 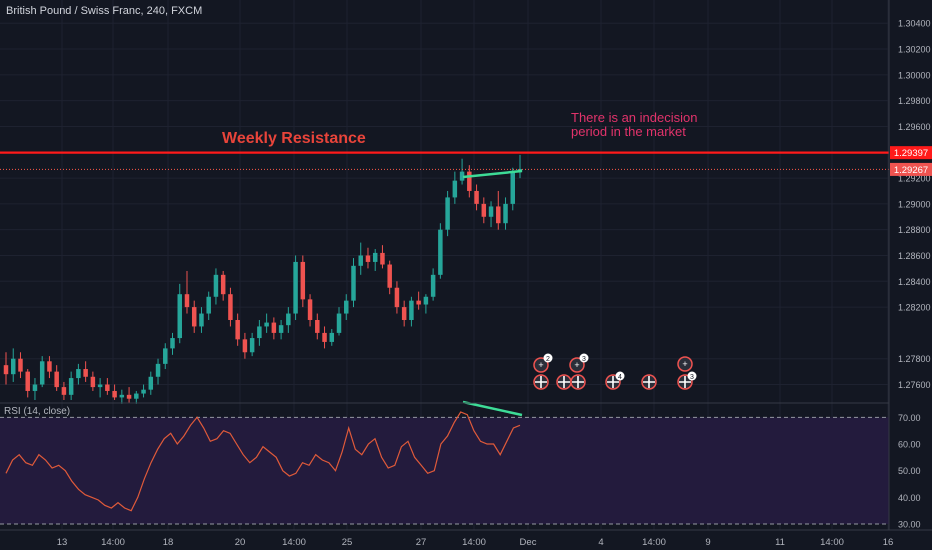 What do you see at coordinates (421, 542) in the screenshot?
I see `time-tick-label: 27` at bounding box center [421, 542].